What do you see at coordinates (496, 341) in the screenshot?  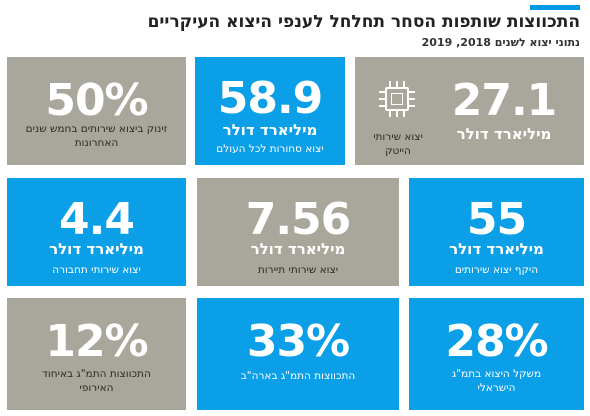 I see `tile-number: 28%` at bounding box center [496, 341].